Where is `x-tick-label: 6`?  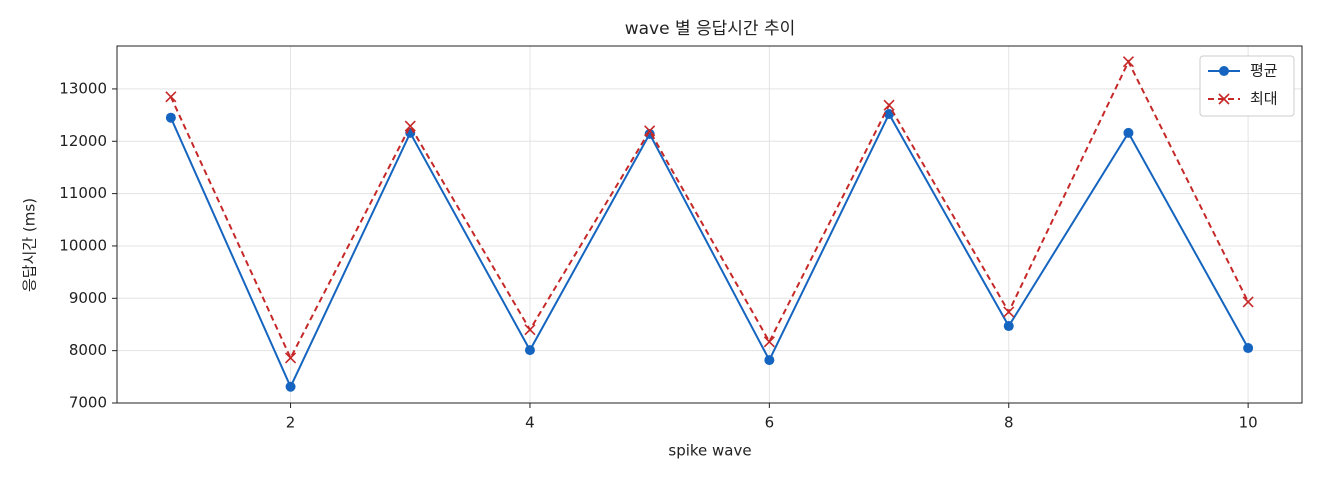
x-tick-label: 6 is located at coordinates (770, 423).